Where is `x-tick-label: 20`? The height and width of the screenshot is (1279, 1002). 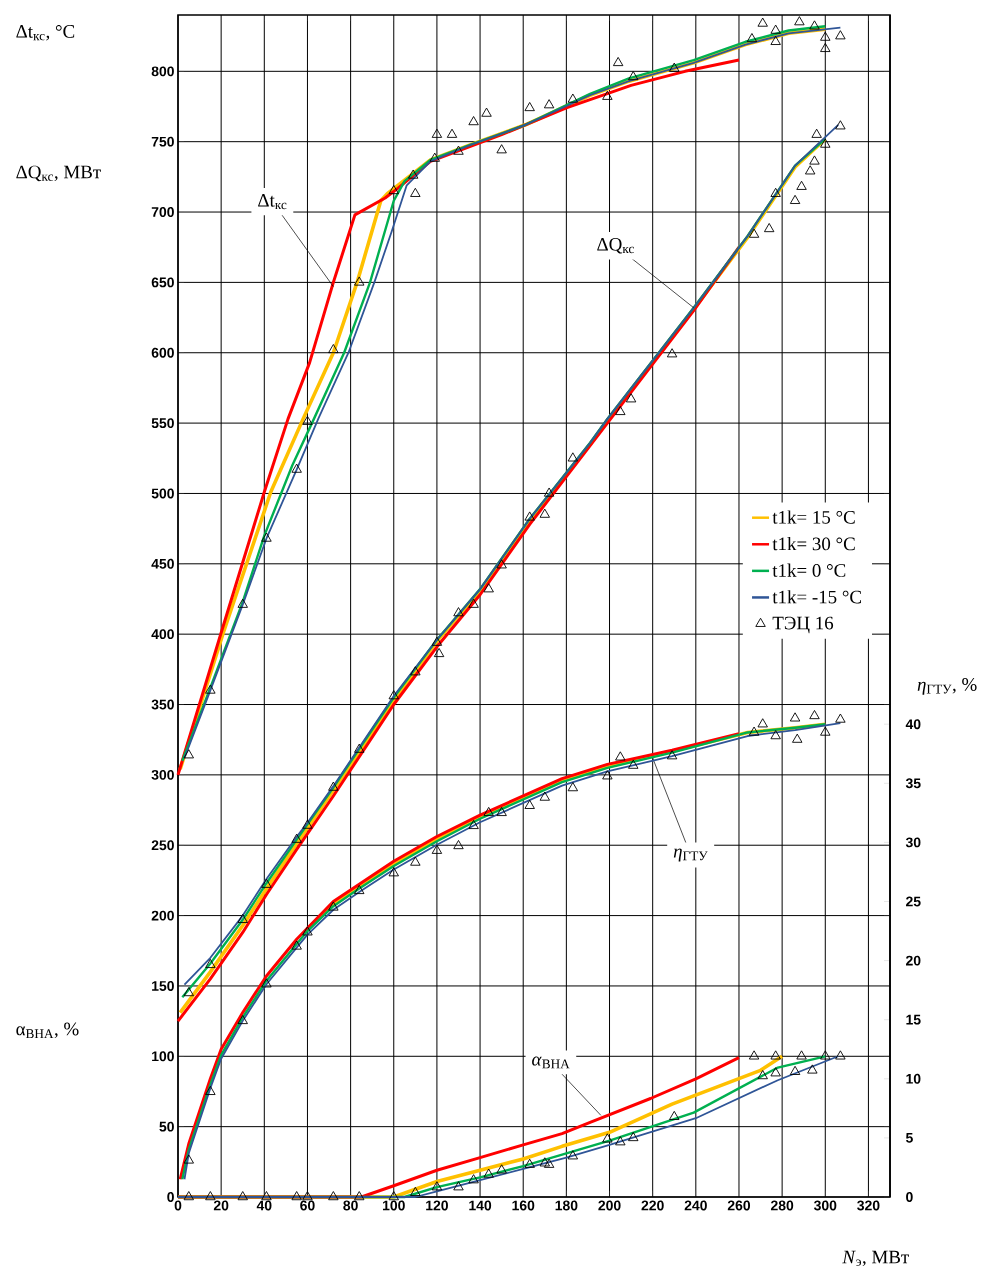
x-tick-label: 20 is located at coordinates (221, 1205).